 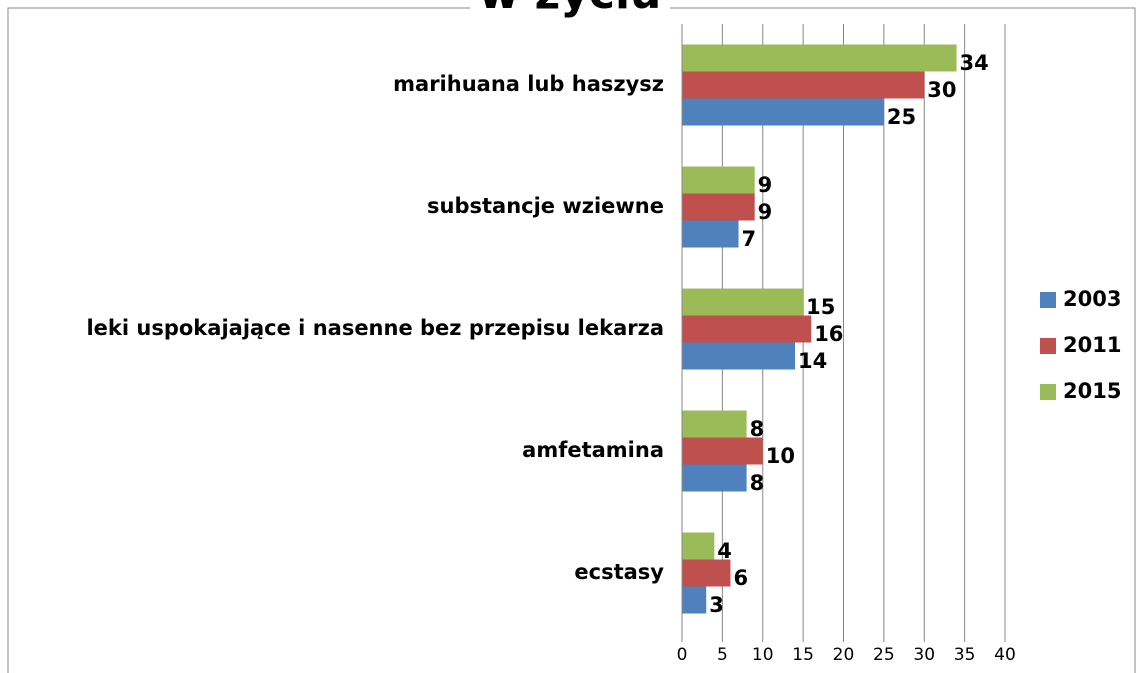 I want to click on legend-label: 2011, so click(x=1092, y=345).